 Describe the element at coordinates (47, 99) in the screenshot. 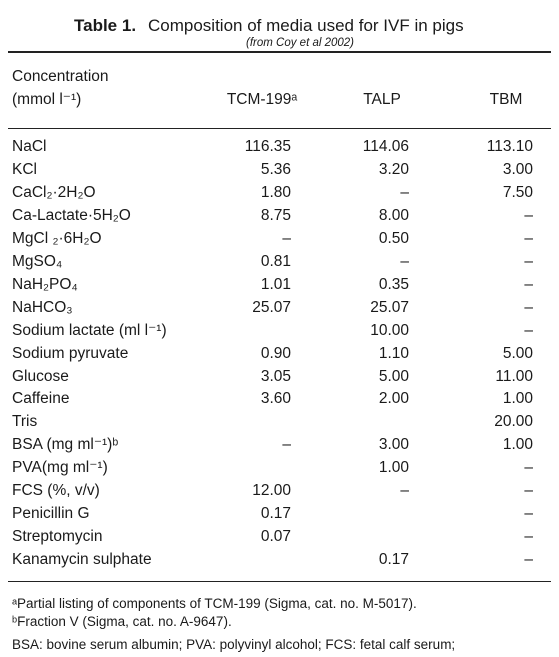

I see `column-header: (mmol l⁻¹)` at that location.